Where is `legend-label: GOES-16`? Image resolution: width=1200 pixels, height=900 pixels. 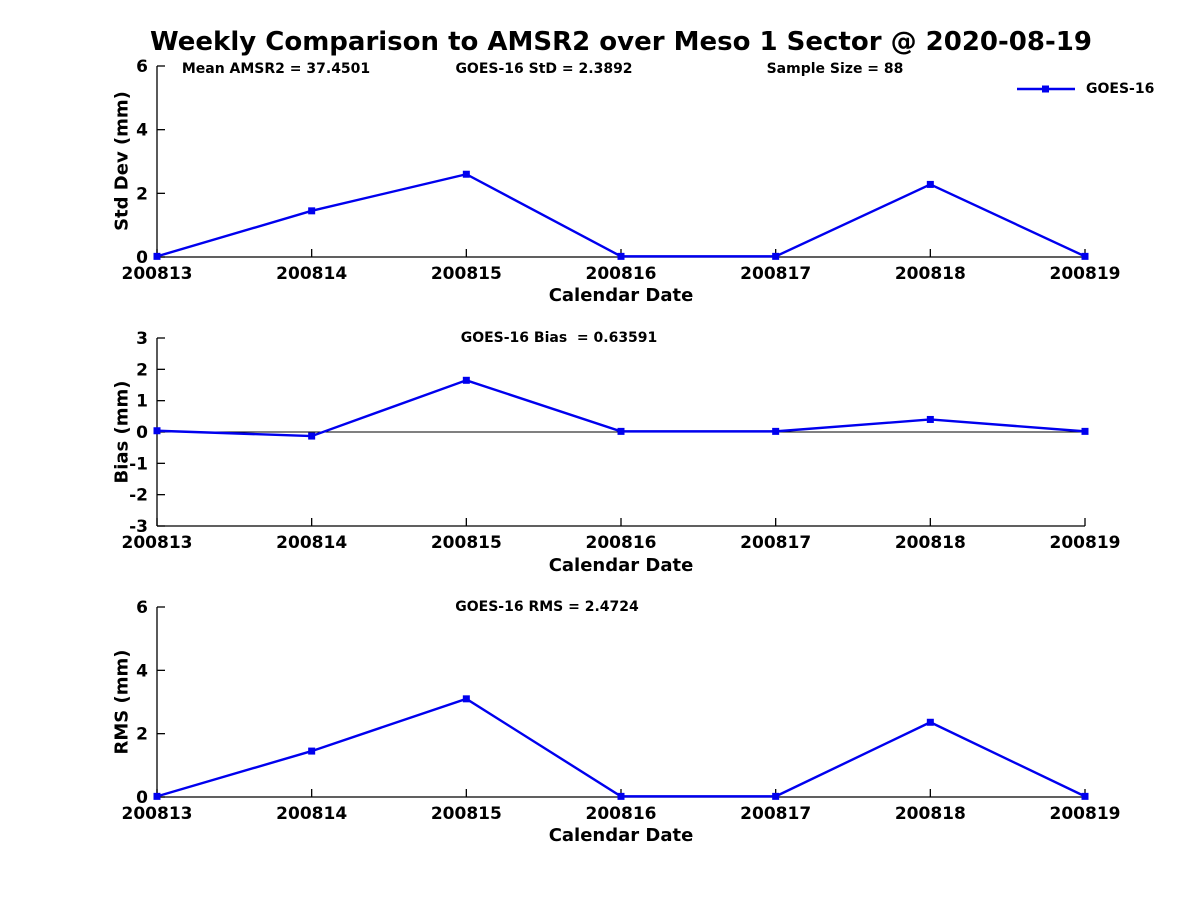
legend-label: GOES-16 is located at coordinates (1120, 89).